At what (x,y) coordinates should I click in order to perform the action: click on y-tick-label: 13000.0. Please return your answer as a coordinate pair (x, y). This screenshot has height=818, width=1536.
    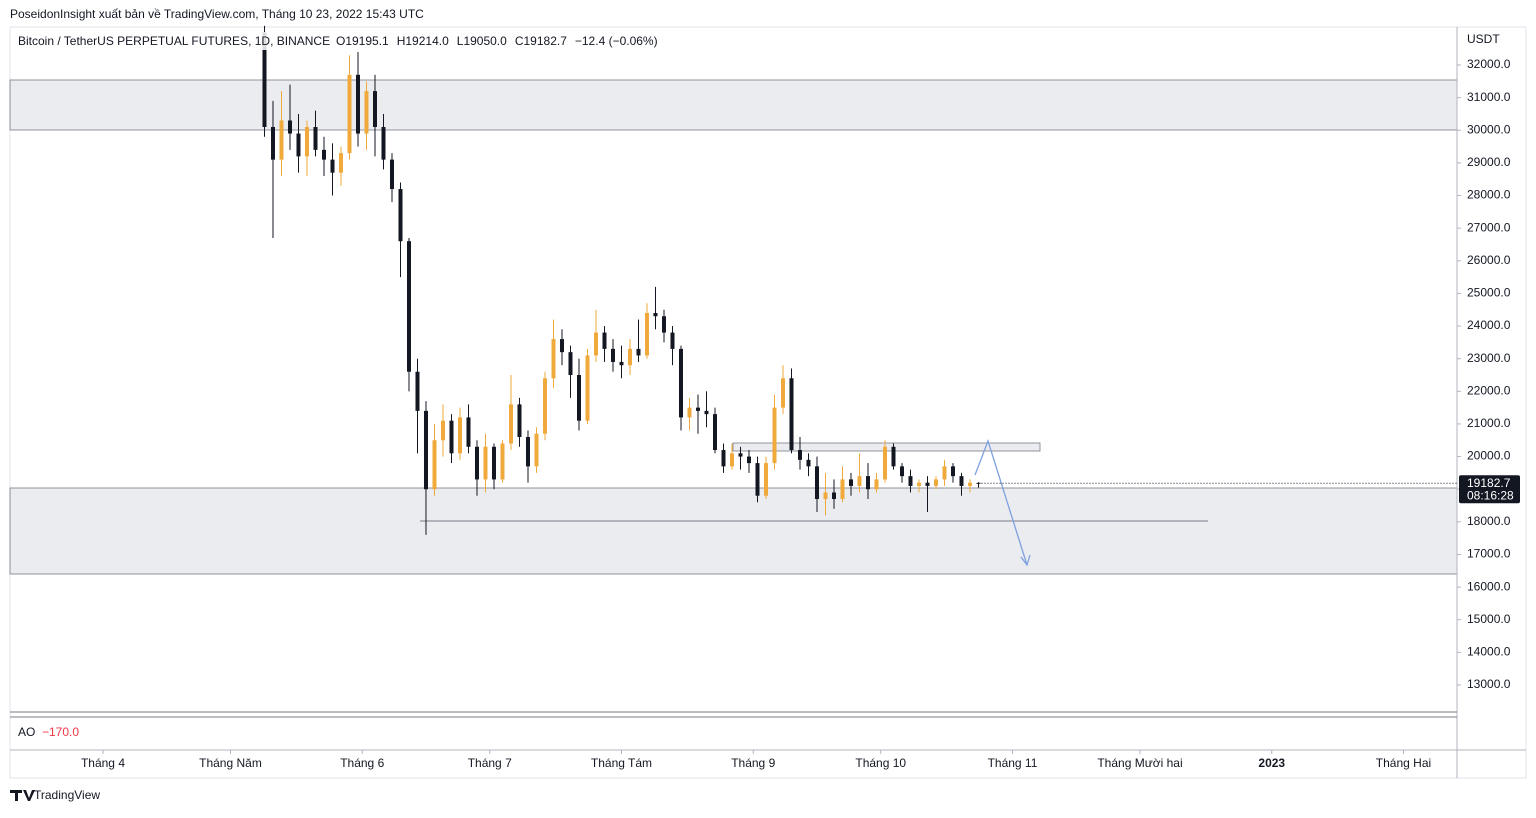
    Looking at the image, I should click on (1489, 684).